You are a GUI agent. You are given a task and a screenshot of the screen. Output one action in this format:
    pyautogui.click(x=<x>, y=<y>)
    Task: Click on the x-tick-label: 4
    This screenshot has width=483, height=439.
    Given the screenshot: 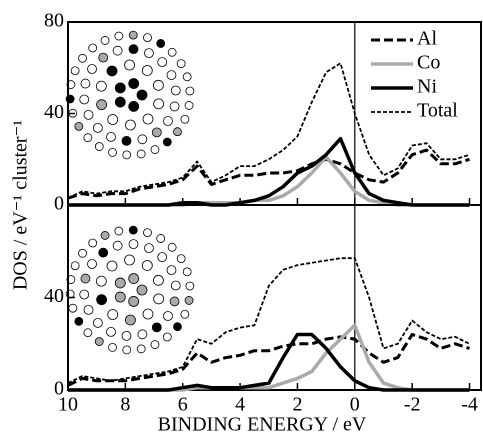 What is the action you would take?
    pyautogui.click(x=240, y=405)
    